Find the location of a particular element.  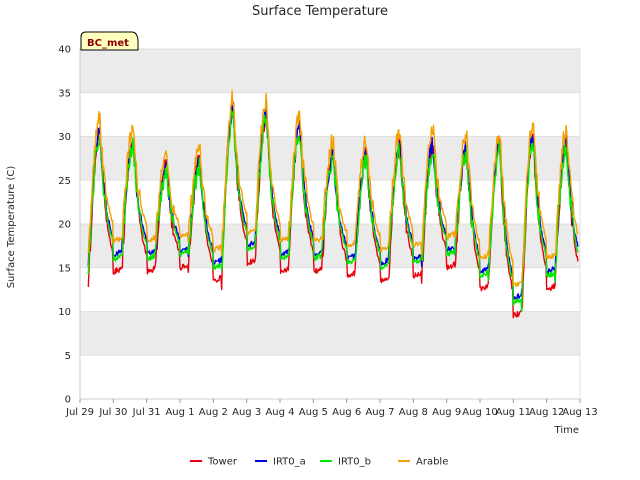

x-tick-label: Aug 6 is located at coordinates (346, 412).